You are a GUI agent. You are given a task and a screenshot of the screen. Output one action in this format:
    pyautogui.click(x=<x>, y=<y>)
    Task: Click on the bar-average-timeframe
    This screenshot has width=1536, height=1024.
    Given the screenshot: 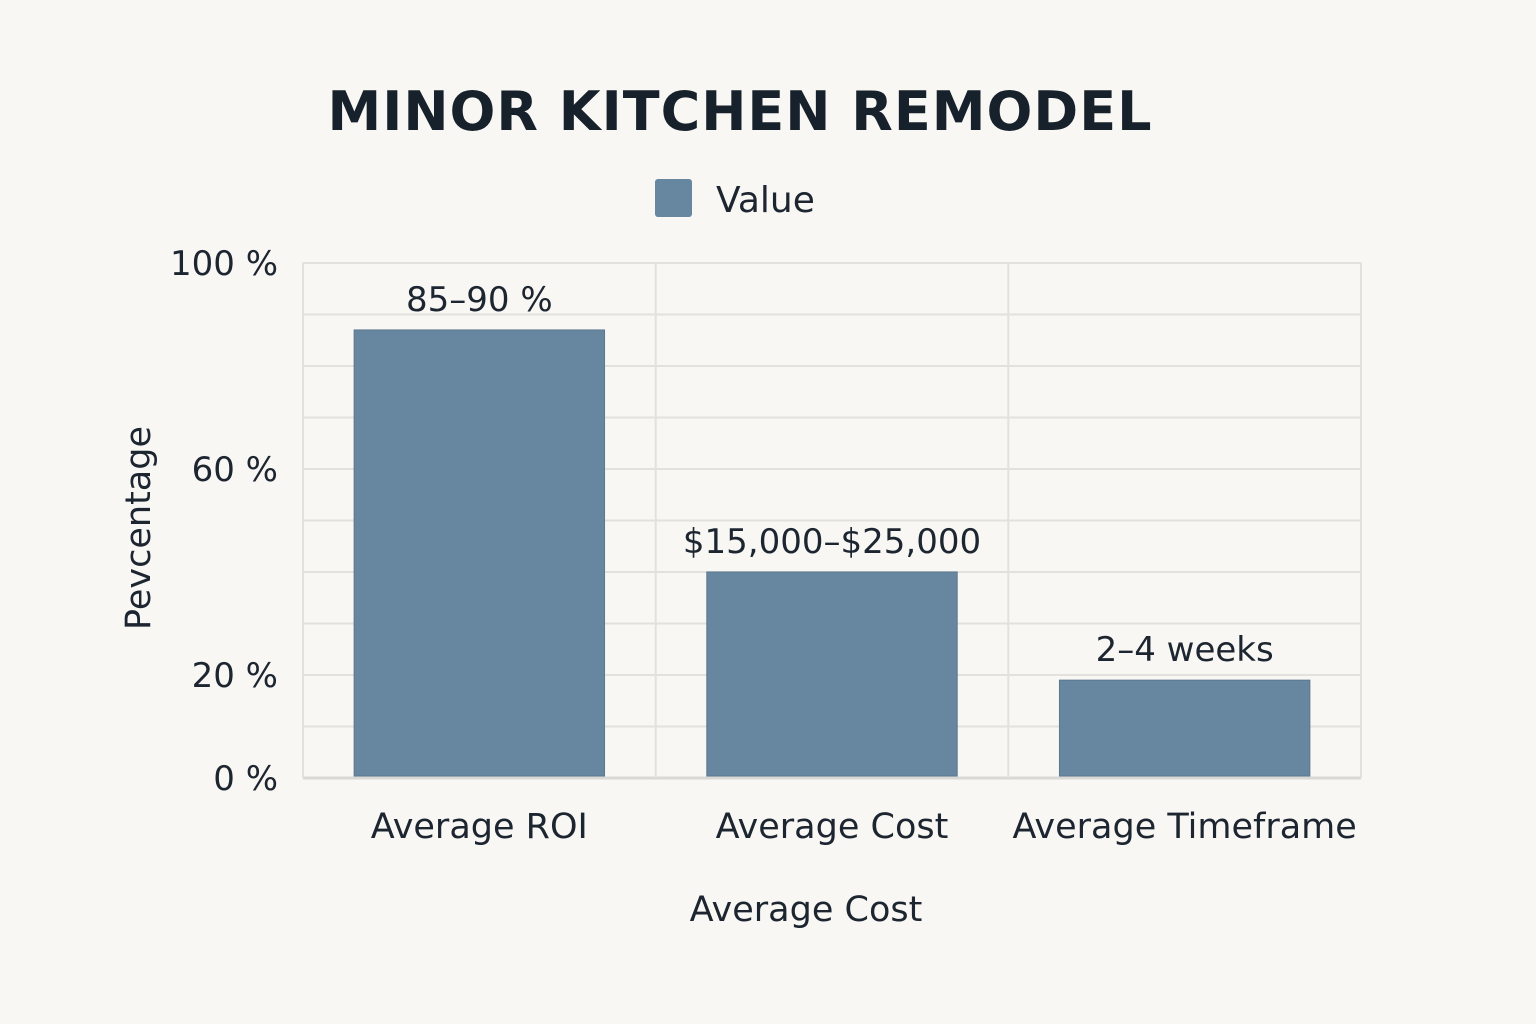 What is the action you would take?
    pyautogui.click(x=1184, y=728)
    